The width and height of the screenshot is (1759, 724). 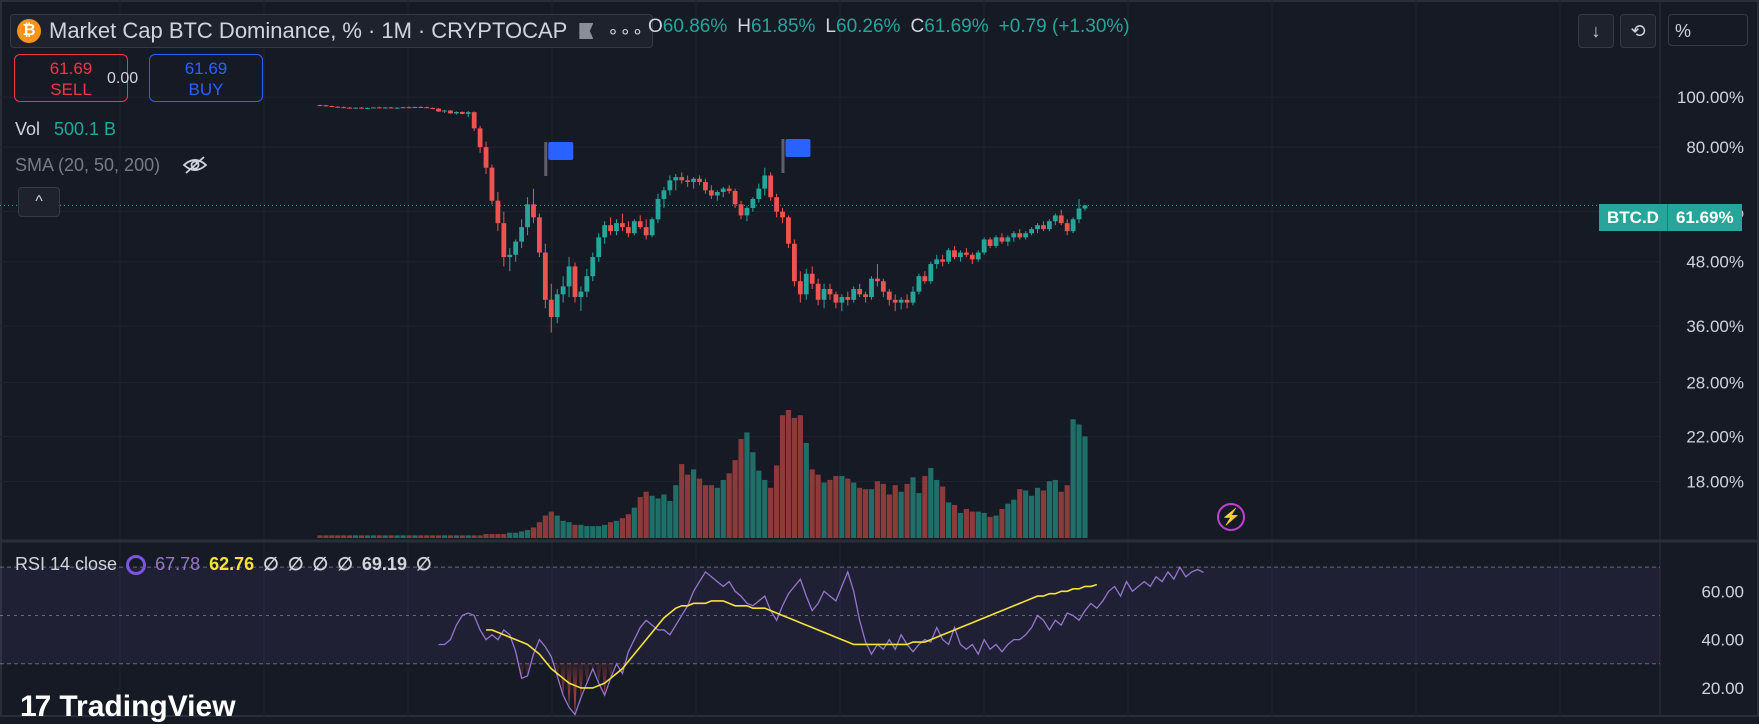 I want to click on rsi-line, so click(x=821, y=640).